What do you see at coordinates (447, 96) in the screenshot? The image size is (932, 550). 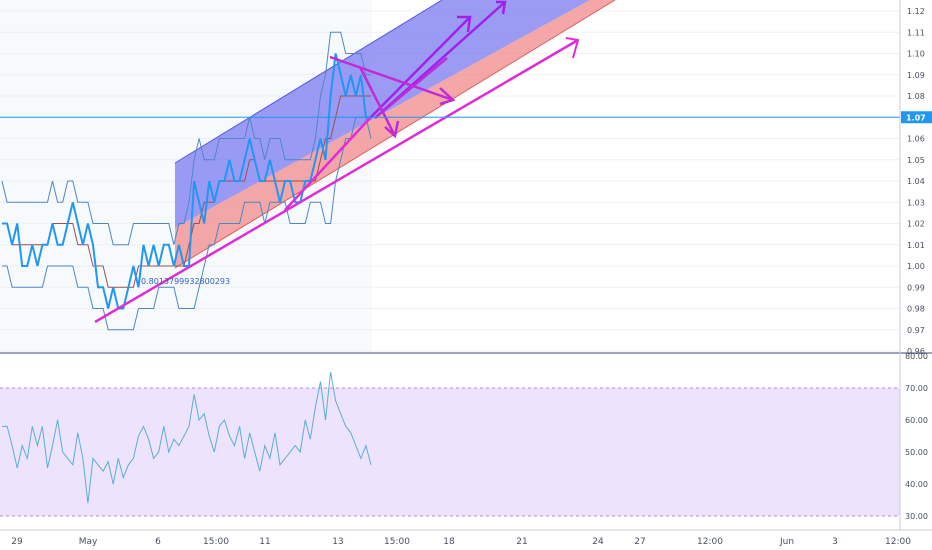 I see `arrow-head-down-right` at bounding box center [447, 96].